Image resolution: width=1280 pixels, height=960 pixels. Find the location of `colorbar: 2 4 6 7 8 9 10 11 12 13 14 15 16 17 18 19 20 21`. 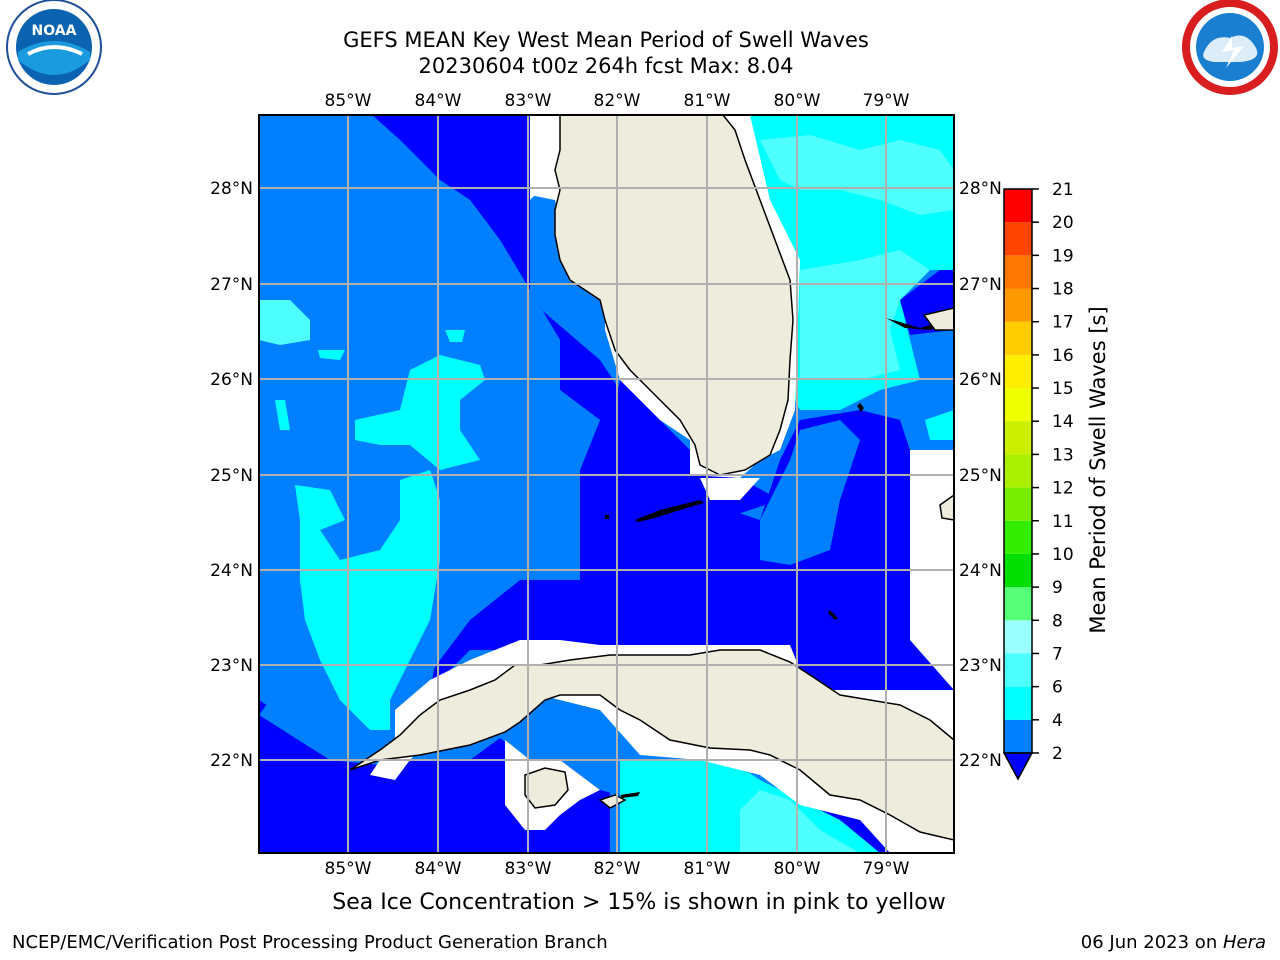

colorbar: 2 4 6 7 8 9 10 11 12 13 14 15 16 17 18 19 20 21 is located at coordinates (1038, 480).